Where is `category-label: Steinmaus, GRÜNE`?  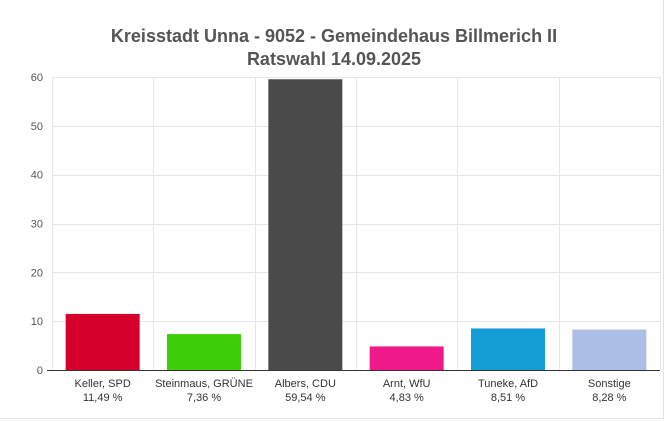 category-label: Steinmaus, GRÜNE is located at coordinates (204, 384).